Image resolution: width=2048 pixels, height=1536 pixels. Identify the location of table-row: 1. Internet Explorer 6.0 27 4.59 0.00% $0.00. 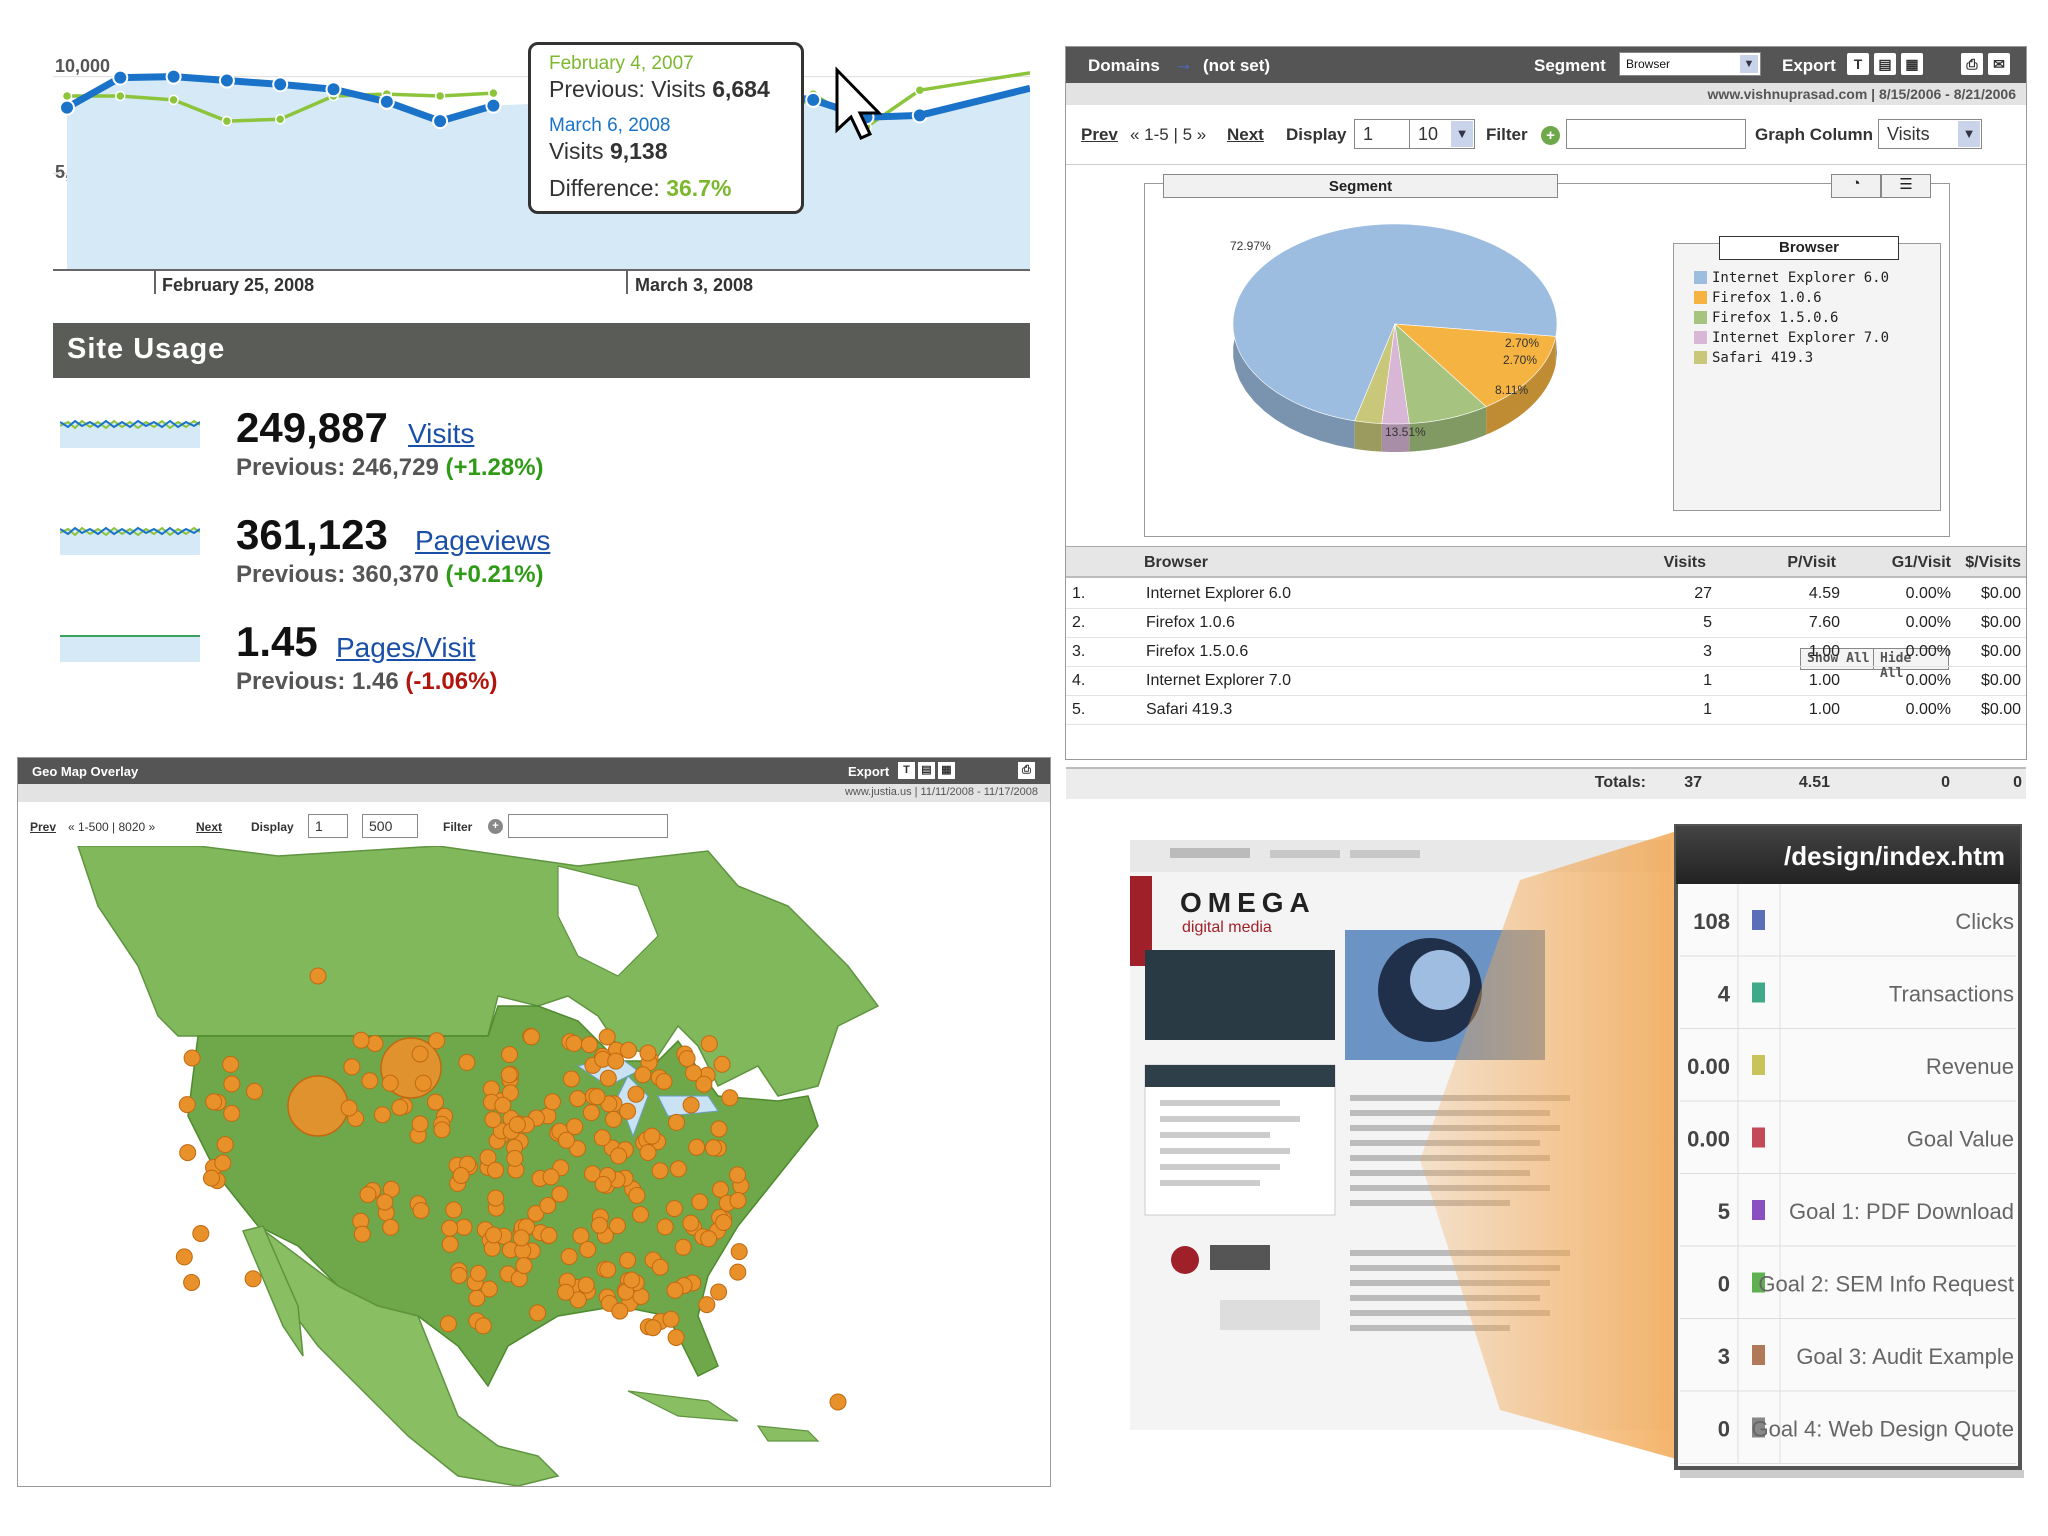
(1546, 594).